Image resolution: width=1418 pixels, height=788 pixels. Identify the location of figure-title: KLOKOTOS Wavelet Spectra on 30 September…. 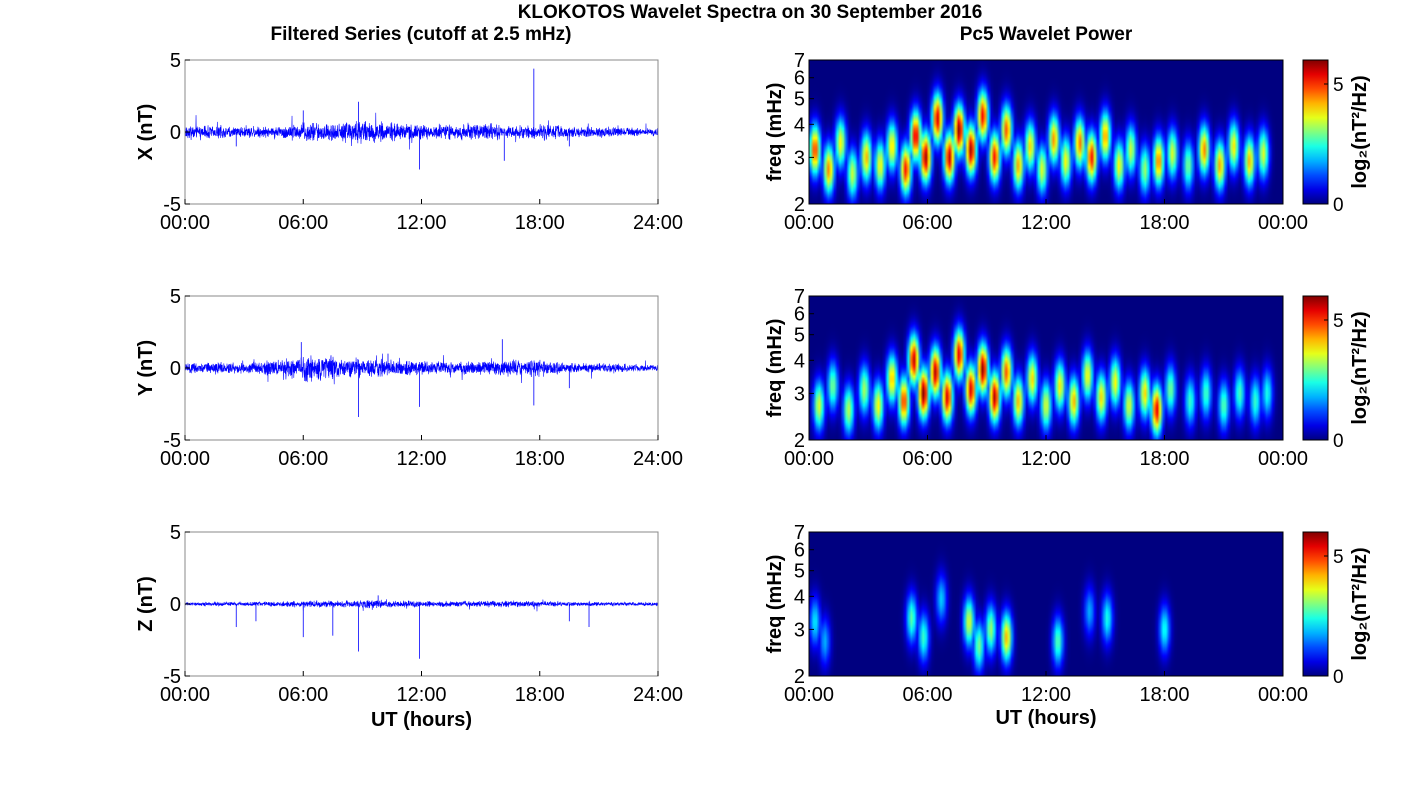
(750, 12).